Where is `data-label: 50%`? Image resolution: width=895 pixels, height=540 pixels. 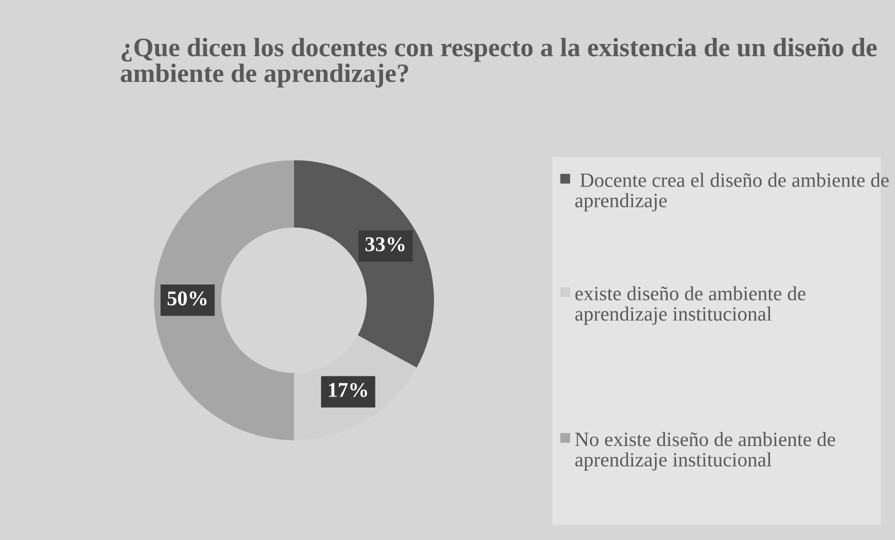 data-label: 50% is located at coordinates (187, 298).